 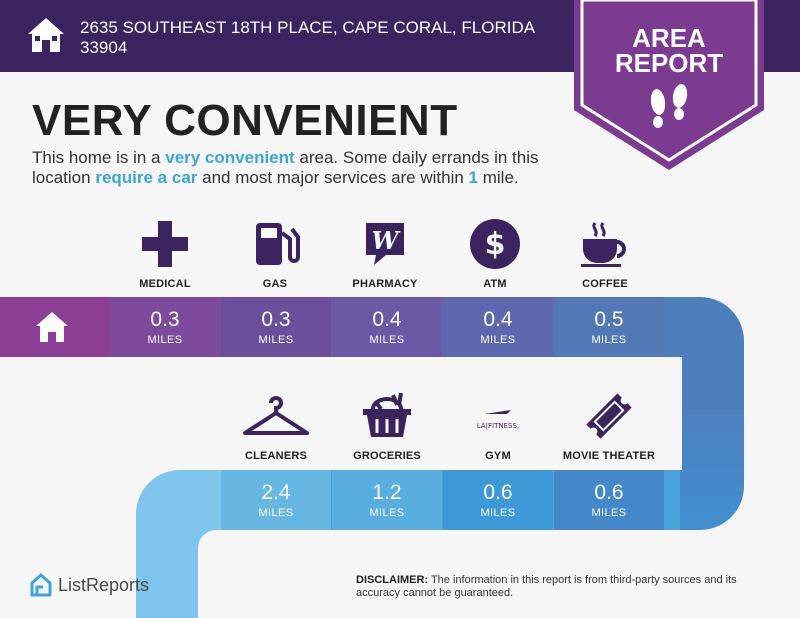 What do you see at coordinates (609, 319) in the screenshot?
I see `distance-value: 0.5` at bounding box center [609, 319].